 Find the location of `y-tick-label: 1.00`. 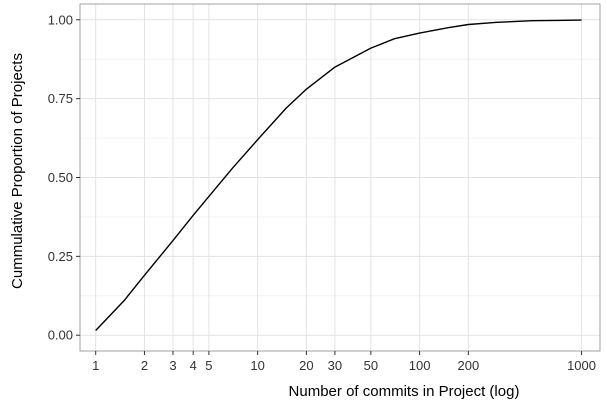

y-tick-label: 1.00 is located at coordinates (60, 19).